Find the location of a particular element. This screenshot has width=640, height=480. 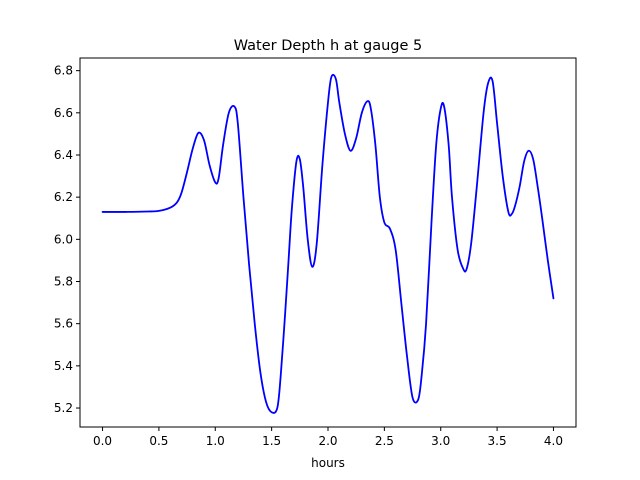

x-tick-label: 0.0 is located at coordinates (102, 441).